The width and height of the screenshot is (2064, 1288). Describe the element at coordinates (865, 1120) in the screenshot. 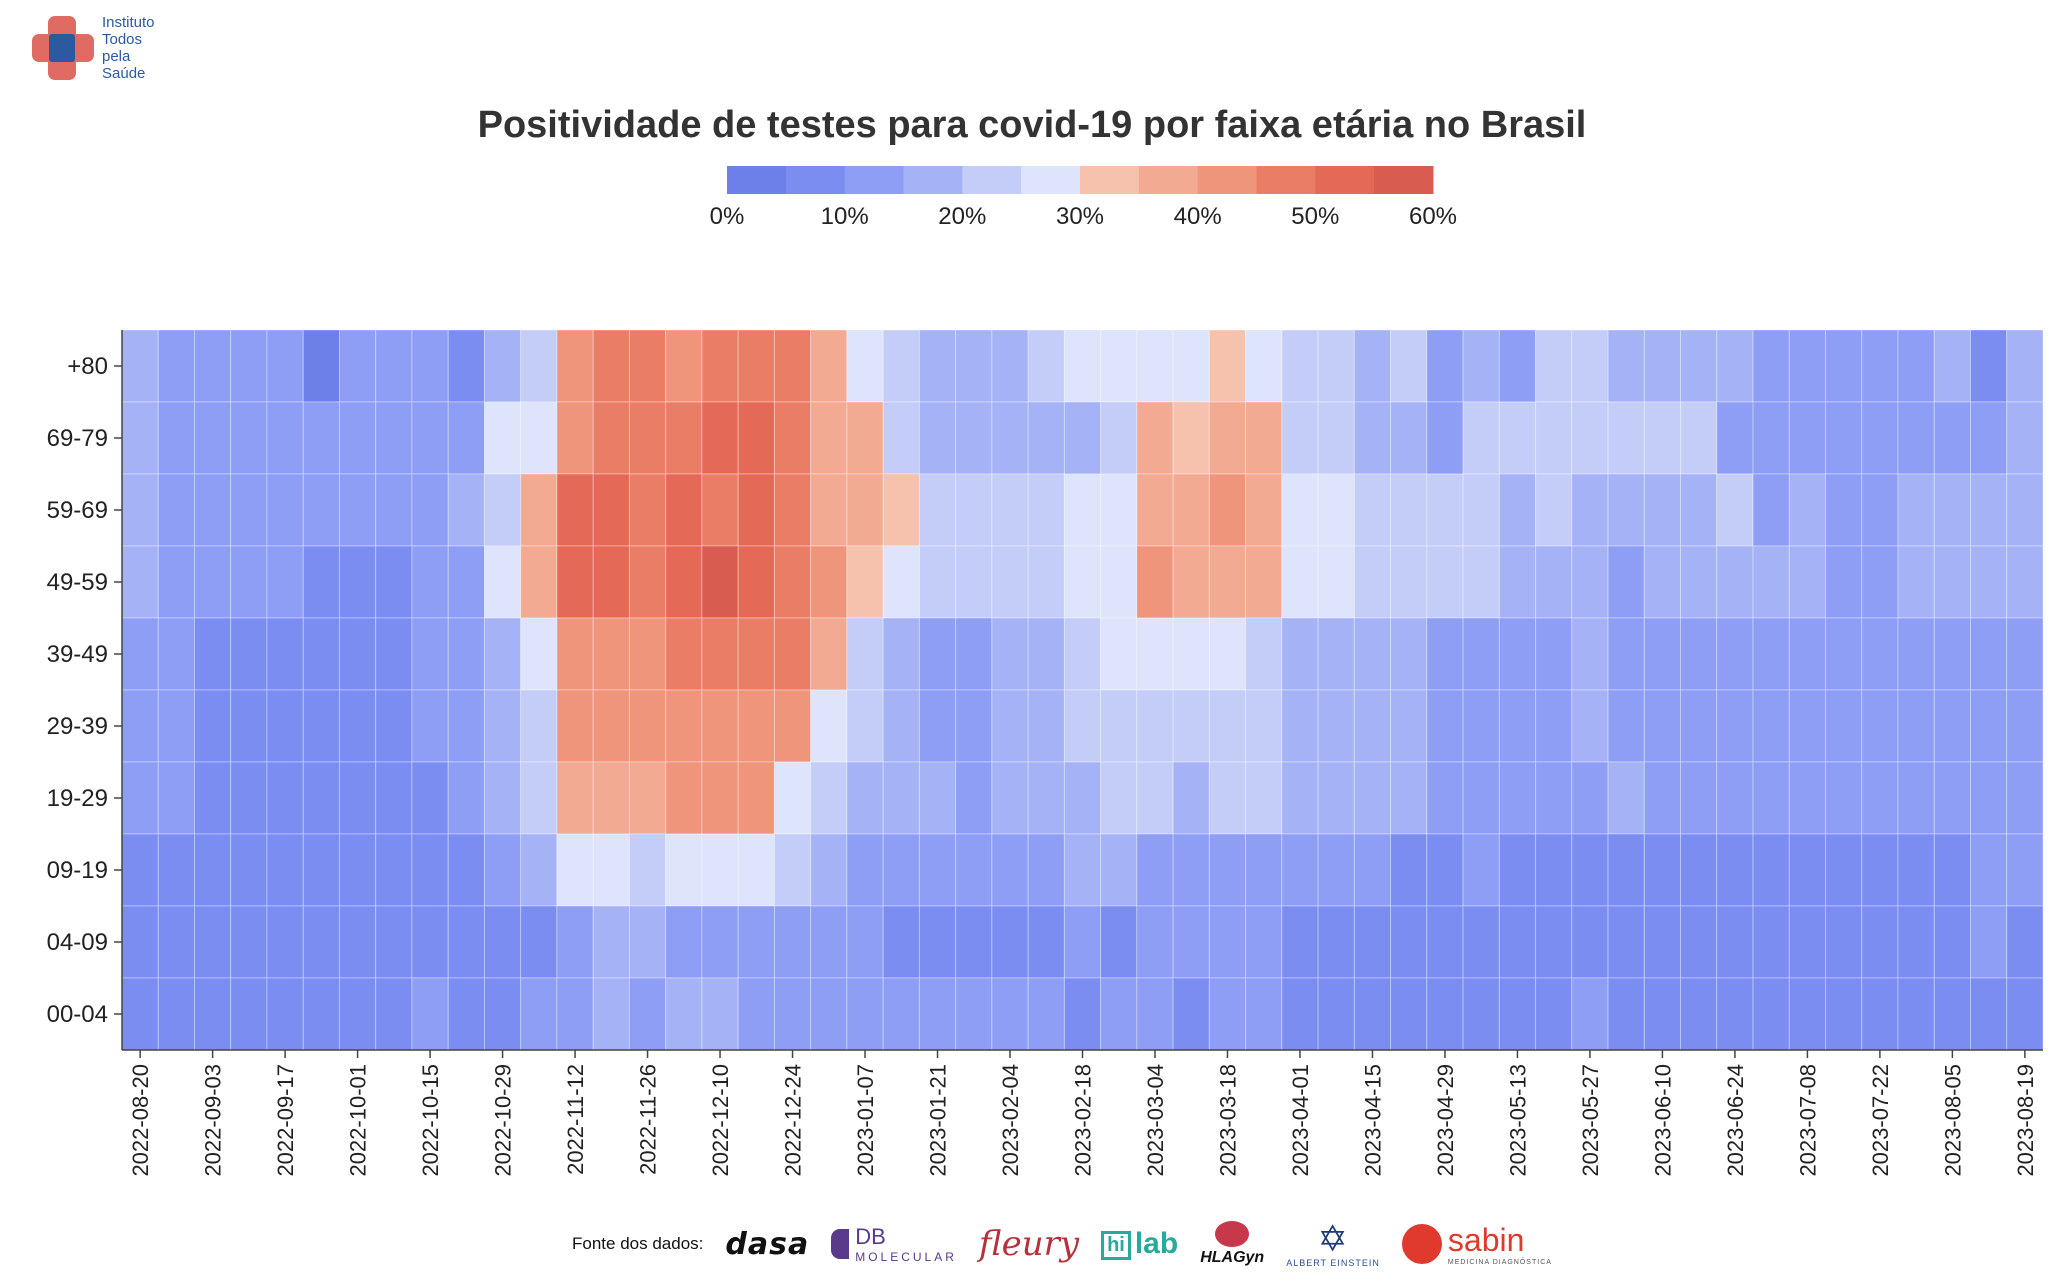

I see `x-tick-label: 2023-01-07` at that location.